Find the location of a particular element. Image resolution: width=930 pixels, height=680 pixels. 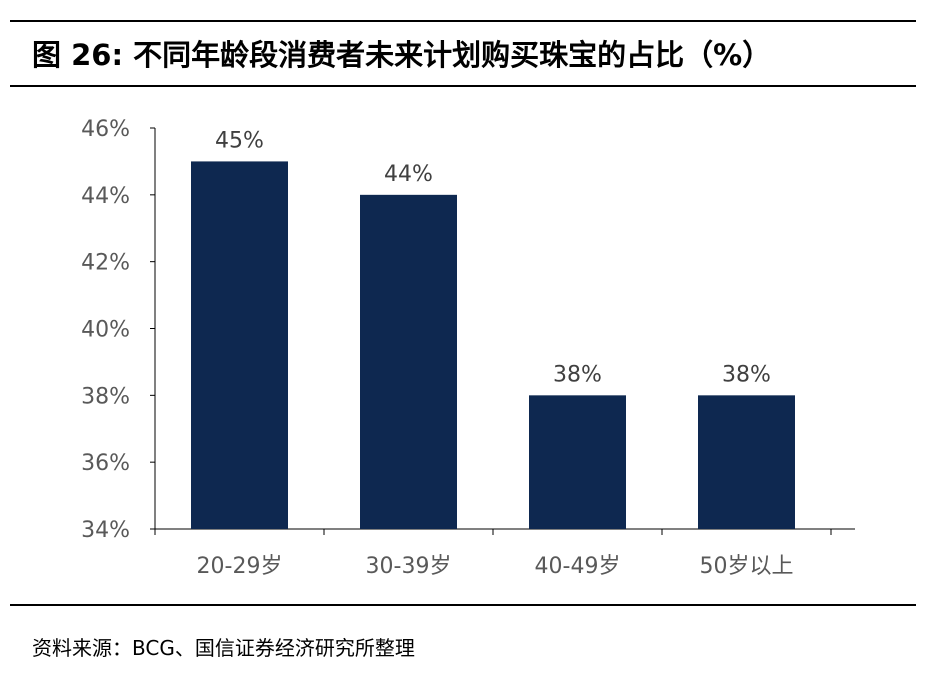

x-category-label: 20-29岁 is located at coordinates (240, 566).